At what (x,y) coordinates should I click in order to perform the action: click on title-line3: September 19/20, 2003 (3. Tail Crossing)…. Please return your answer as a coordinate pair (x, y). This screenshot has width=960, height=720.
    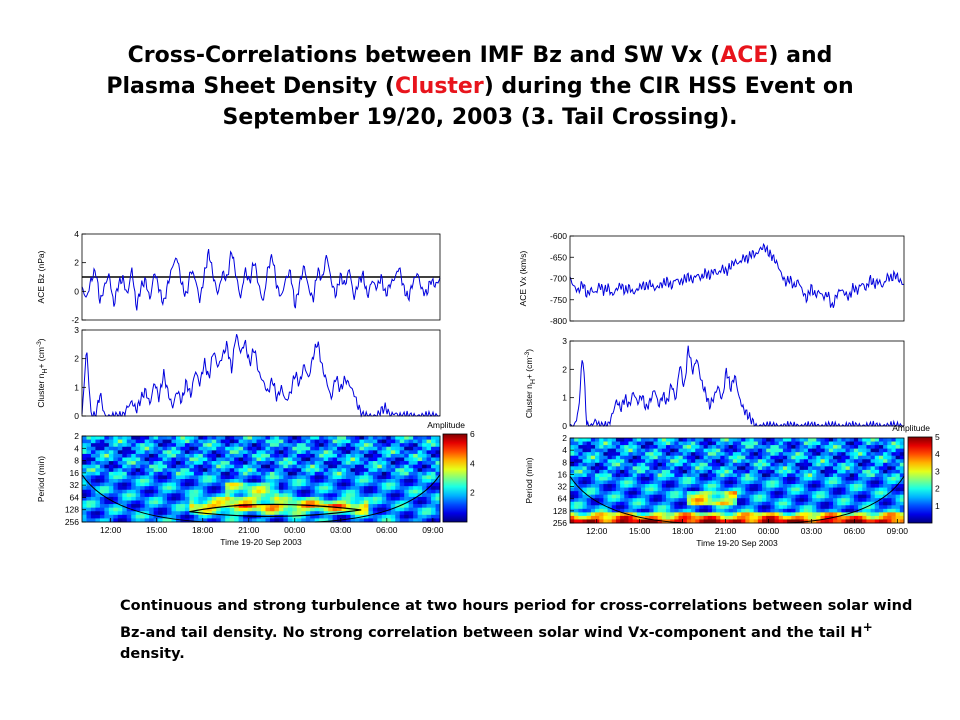
    Looking at the image, I should click on (480, 117).